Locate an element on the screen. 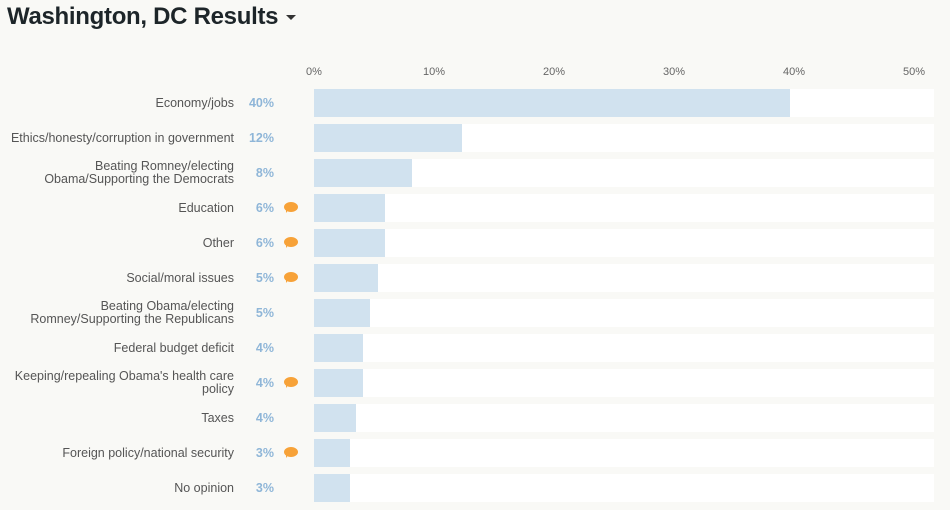 The height and width of the screenshot is (510, 950). data-label: 40% is located at coordinates (261, 103).